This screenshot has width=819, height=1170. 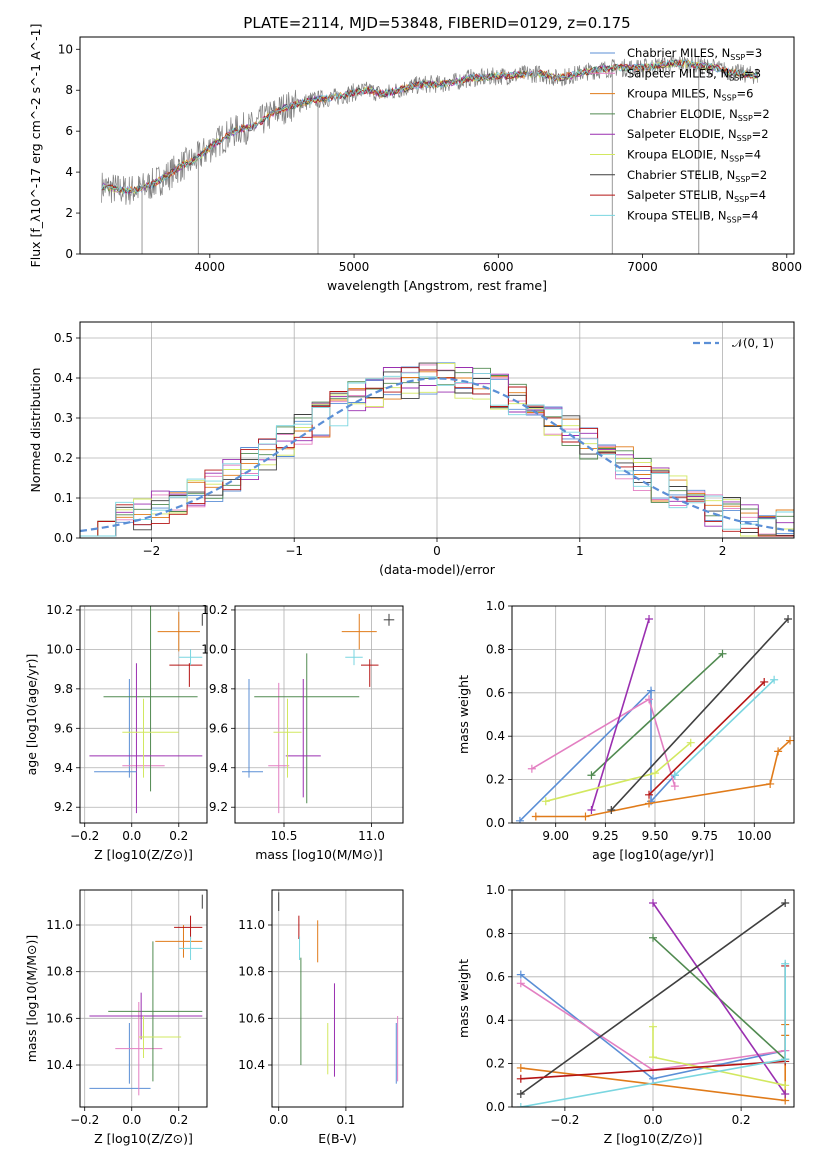 I want to click on y-axis-label: age [log10(age/yr)], so click(x=31, y=715).